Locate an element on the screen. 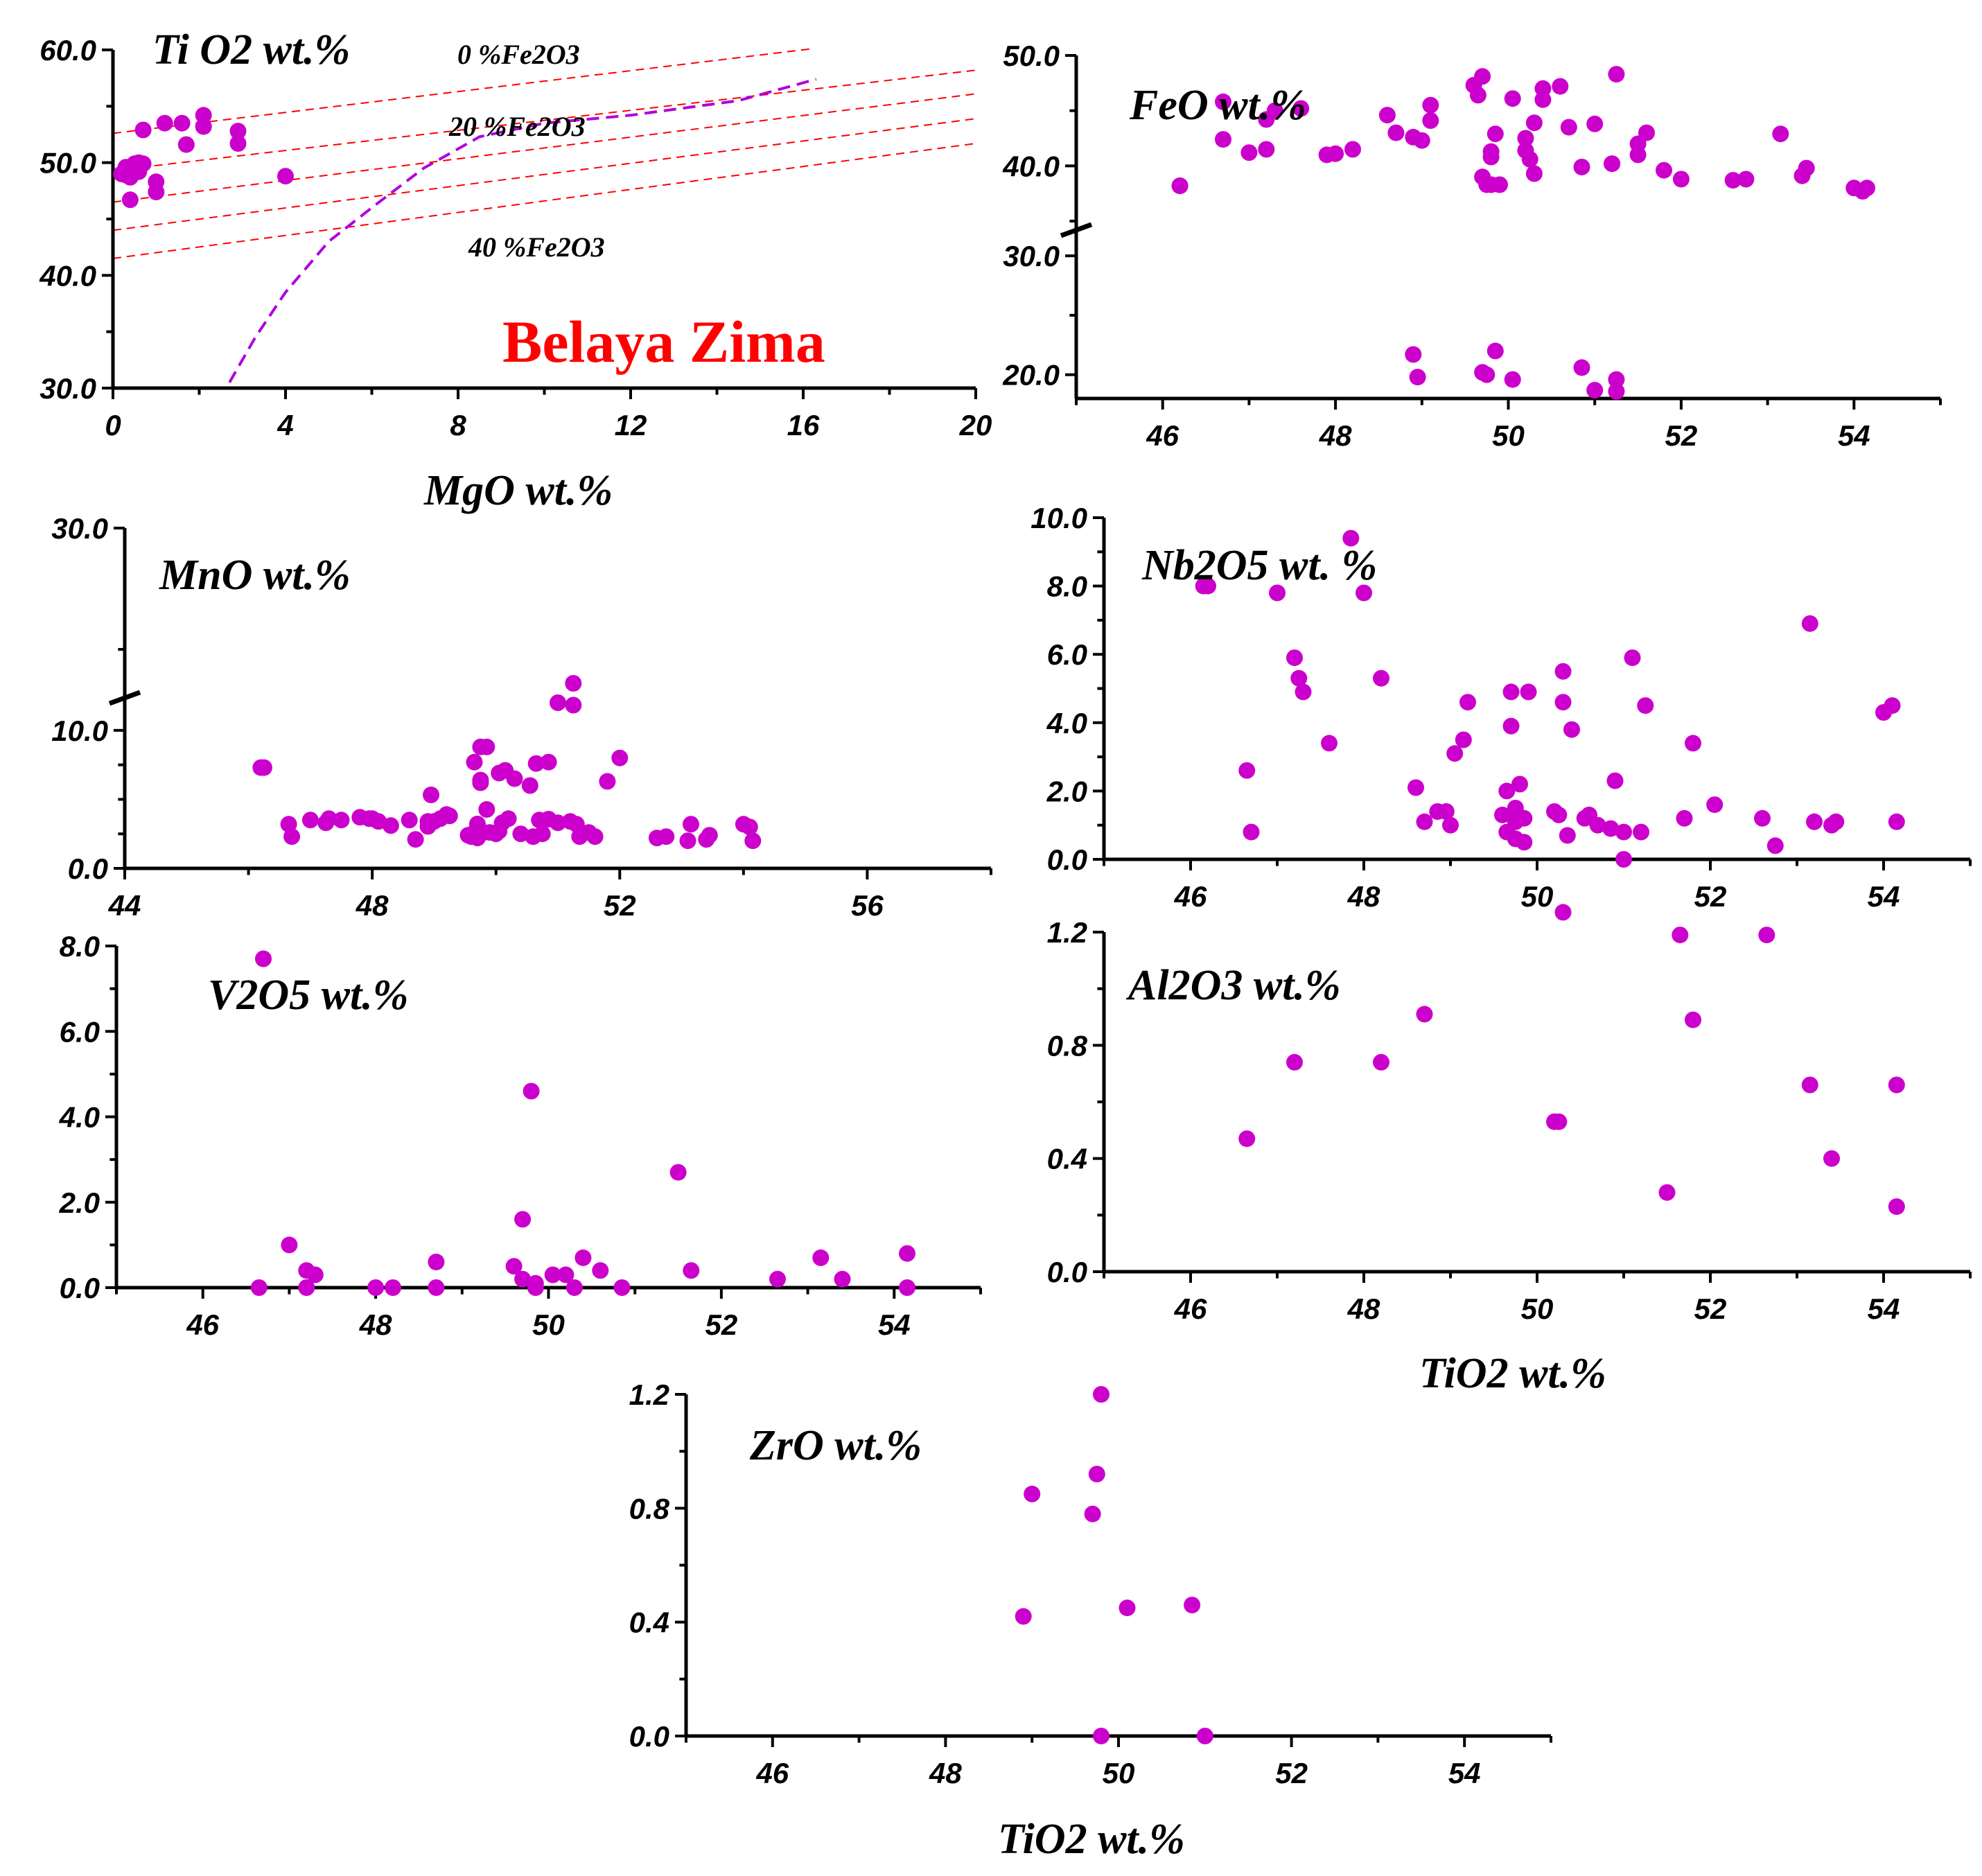 This screenshot has width=1982, height=1876. iso-lines is located at coordinates (544, 153).